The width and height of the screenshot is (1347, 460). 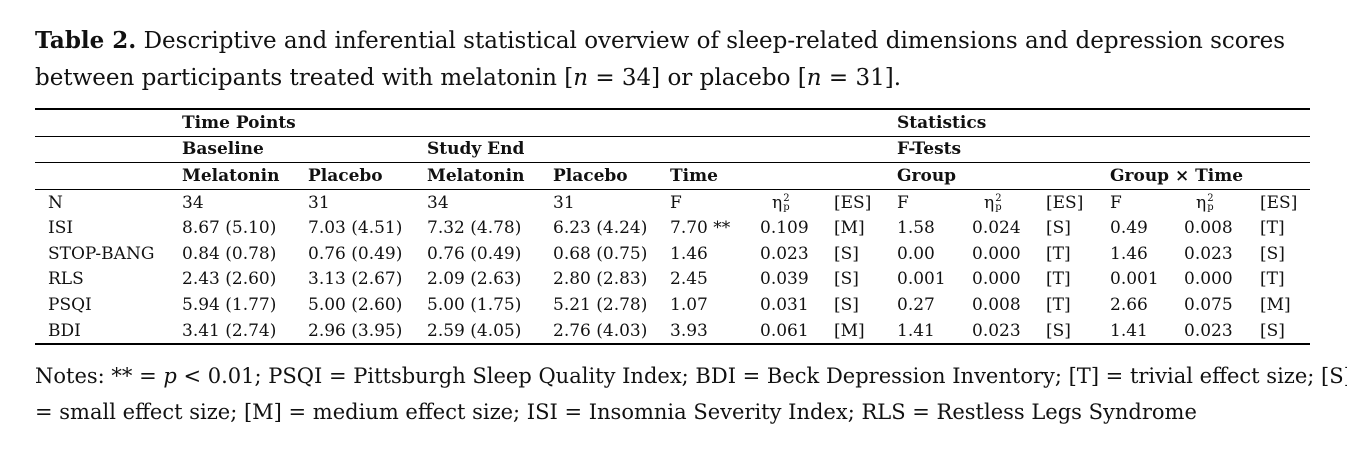 What do you see at coordinates (66, 279) in the screenshot?
I see `row-label: RLS` at bounding box center [66, 279].